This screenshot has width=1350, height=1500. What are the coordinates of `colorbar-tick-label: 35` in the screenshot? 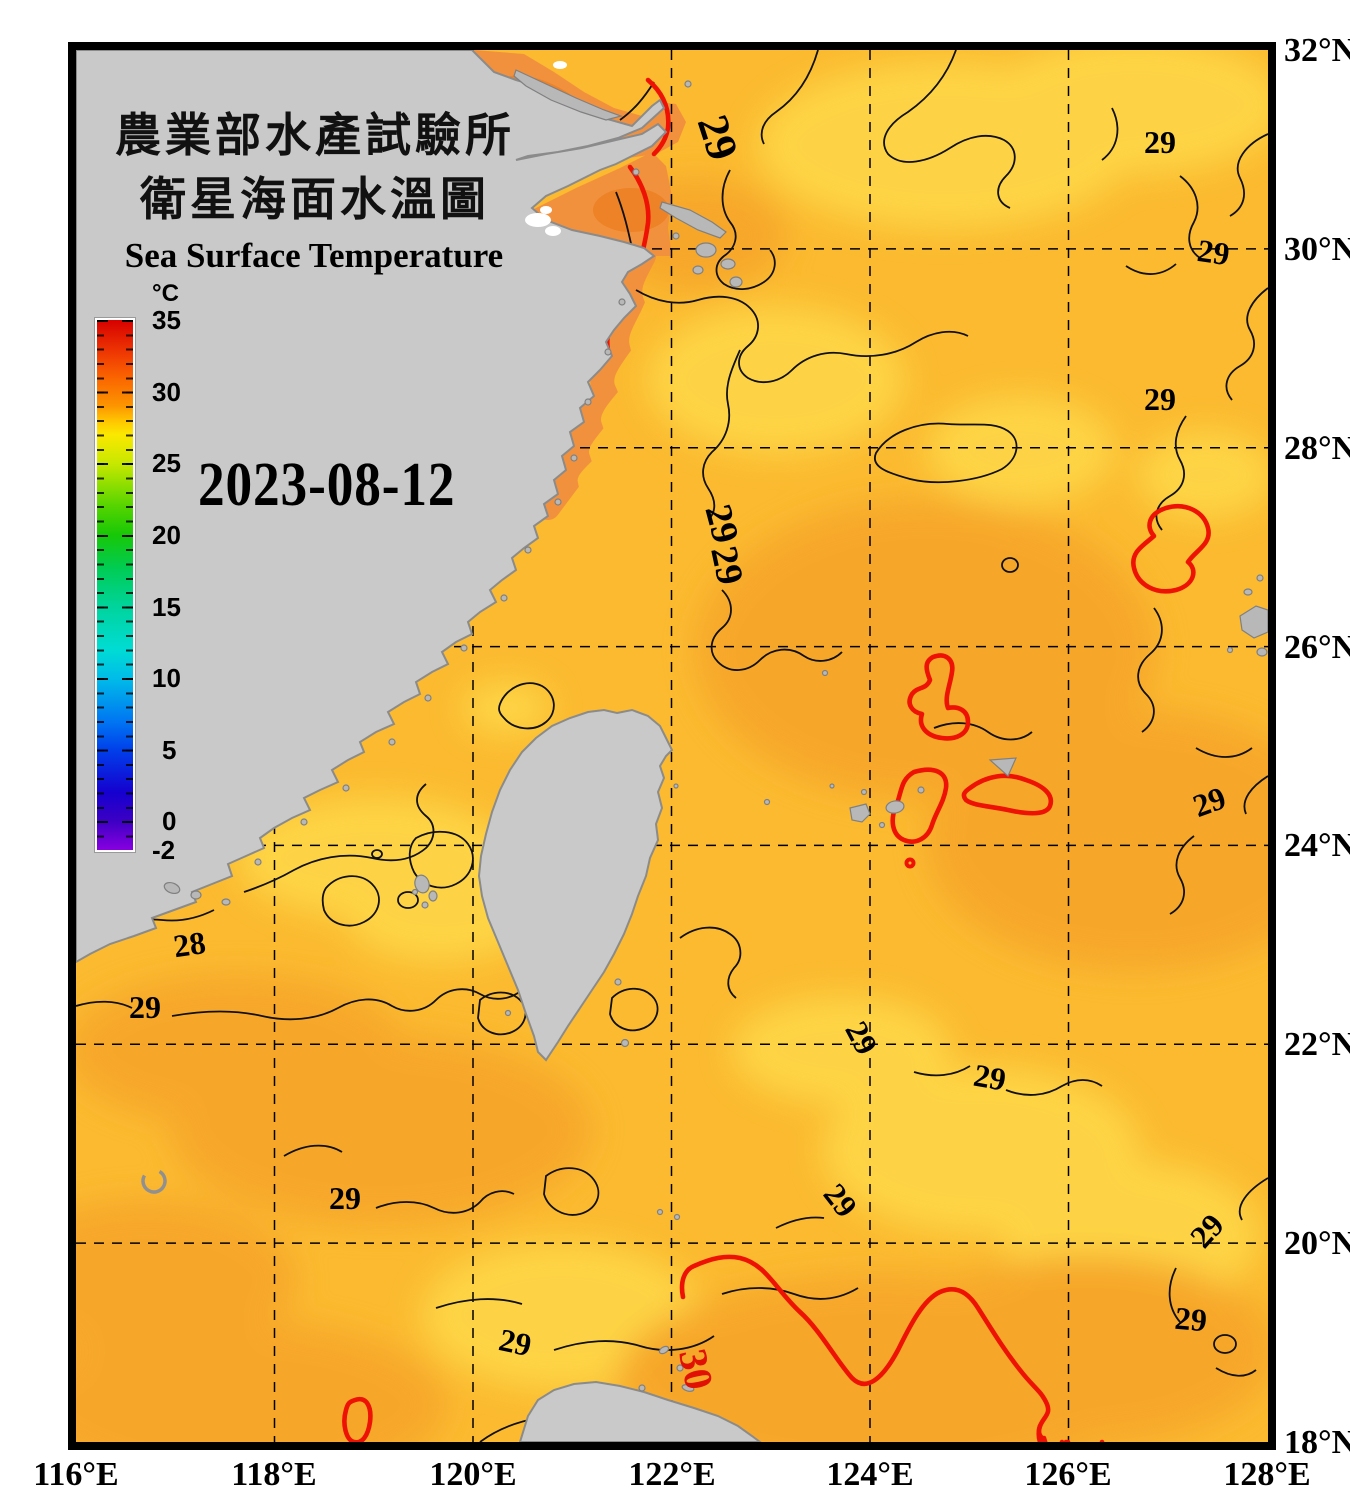 It's located at (166, 320).